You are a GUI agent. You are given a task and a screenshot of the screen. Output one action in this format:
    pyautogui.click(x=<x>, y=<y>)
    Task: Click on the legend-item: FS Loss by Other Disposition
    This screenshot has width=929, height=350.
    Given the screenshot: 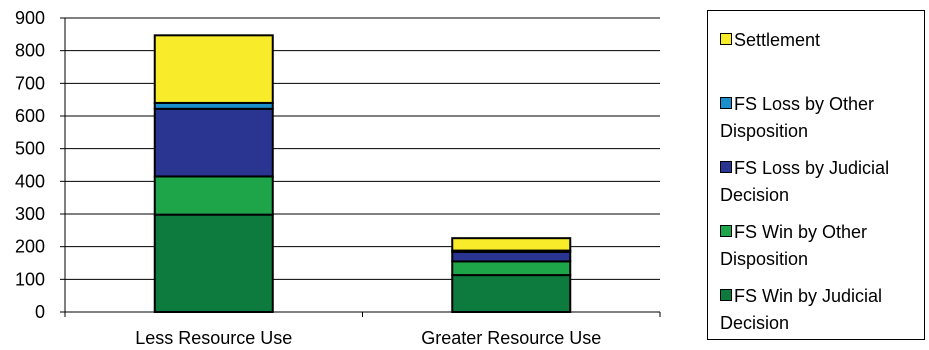 What is the action you would take?
    pyautogui.click(x=820, y=118)
    